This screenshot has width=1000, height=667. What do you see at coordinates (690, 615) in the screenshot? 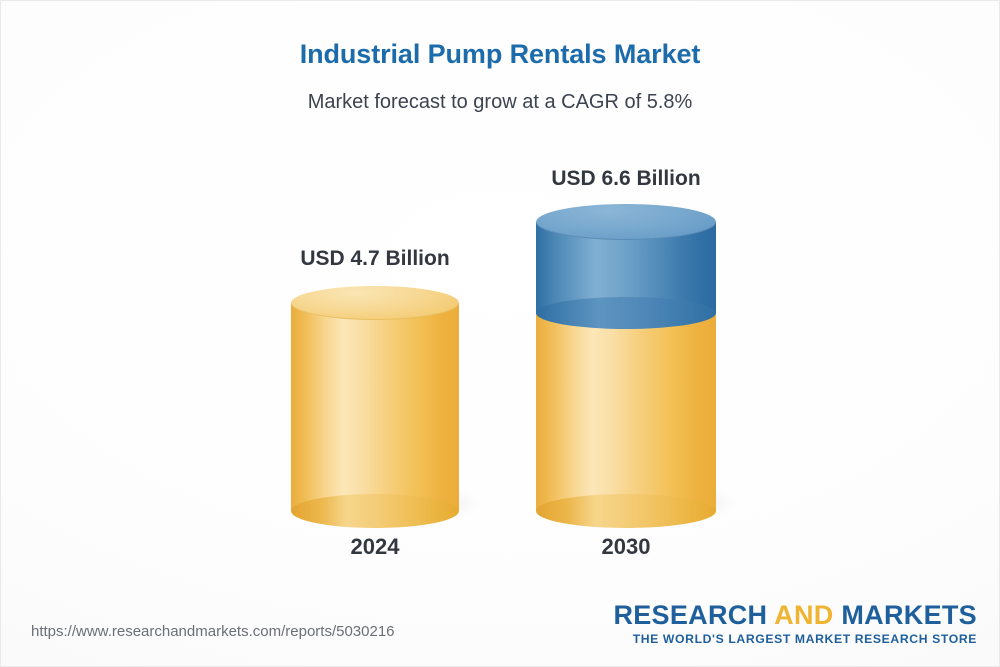
I see `logo-word-research: RESEARCH` at bounding box center [690, 615].